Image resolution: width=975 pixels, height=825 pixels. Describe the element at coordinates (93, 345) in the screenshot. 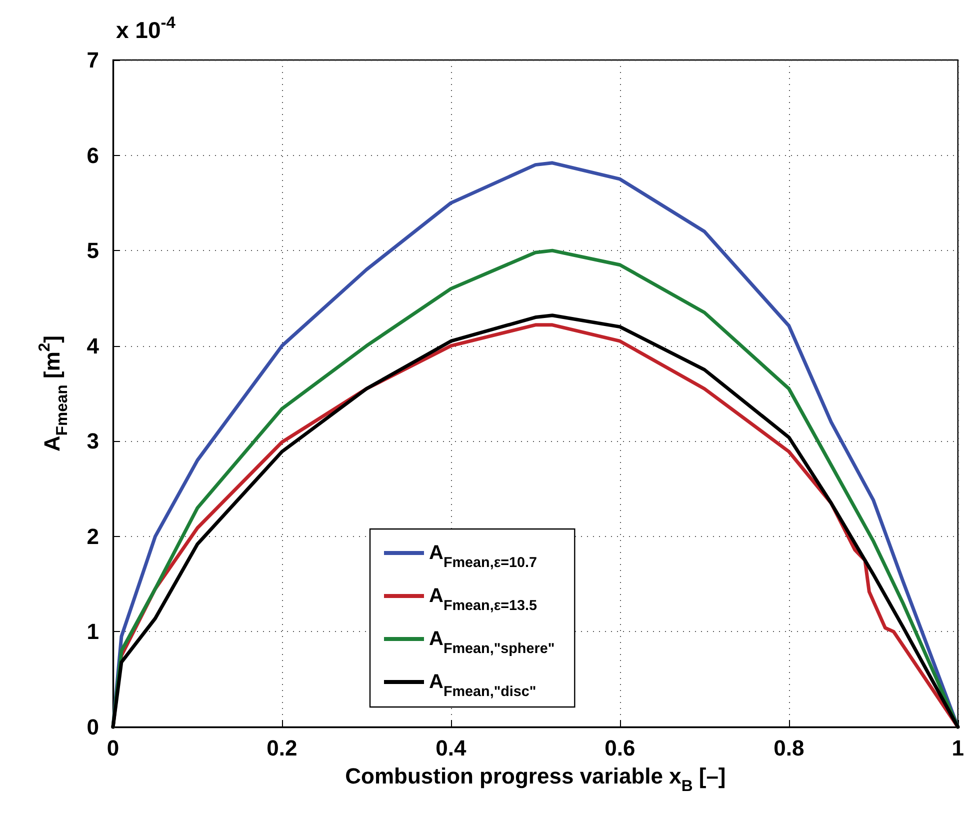

I see `y-tick-label: 4` at that location.